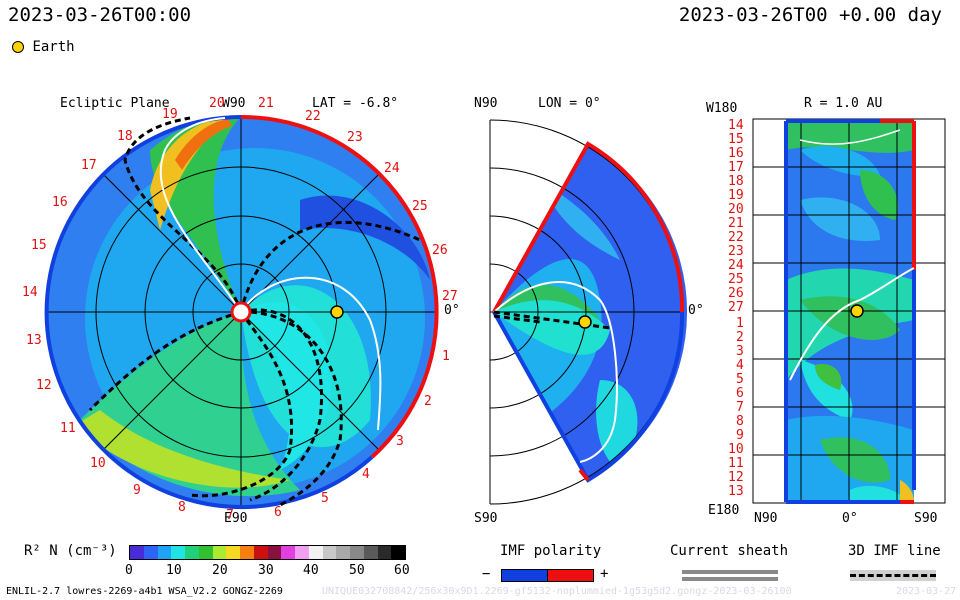 The height and width of the screenshot is (600, 960). Describe the element at coordinates (182, 507) in the screenshot. I see `ecl-rot-8: 8` at that location.